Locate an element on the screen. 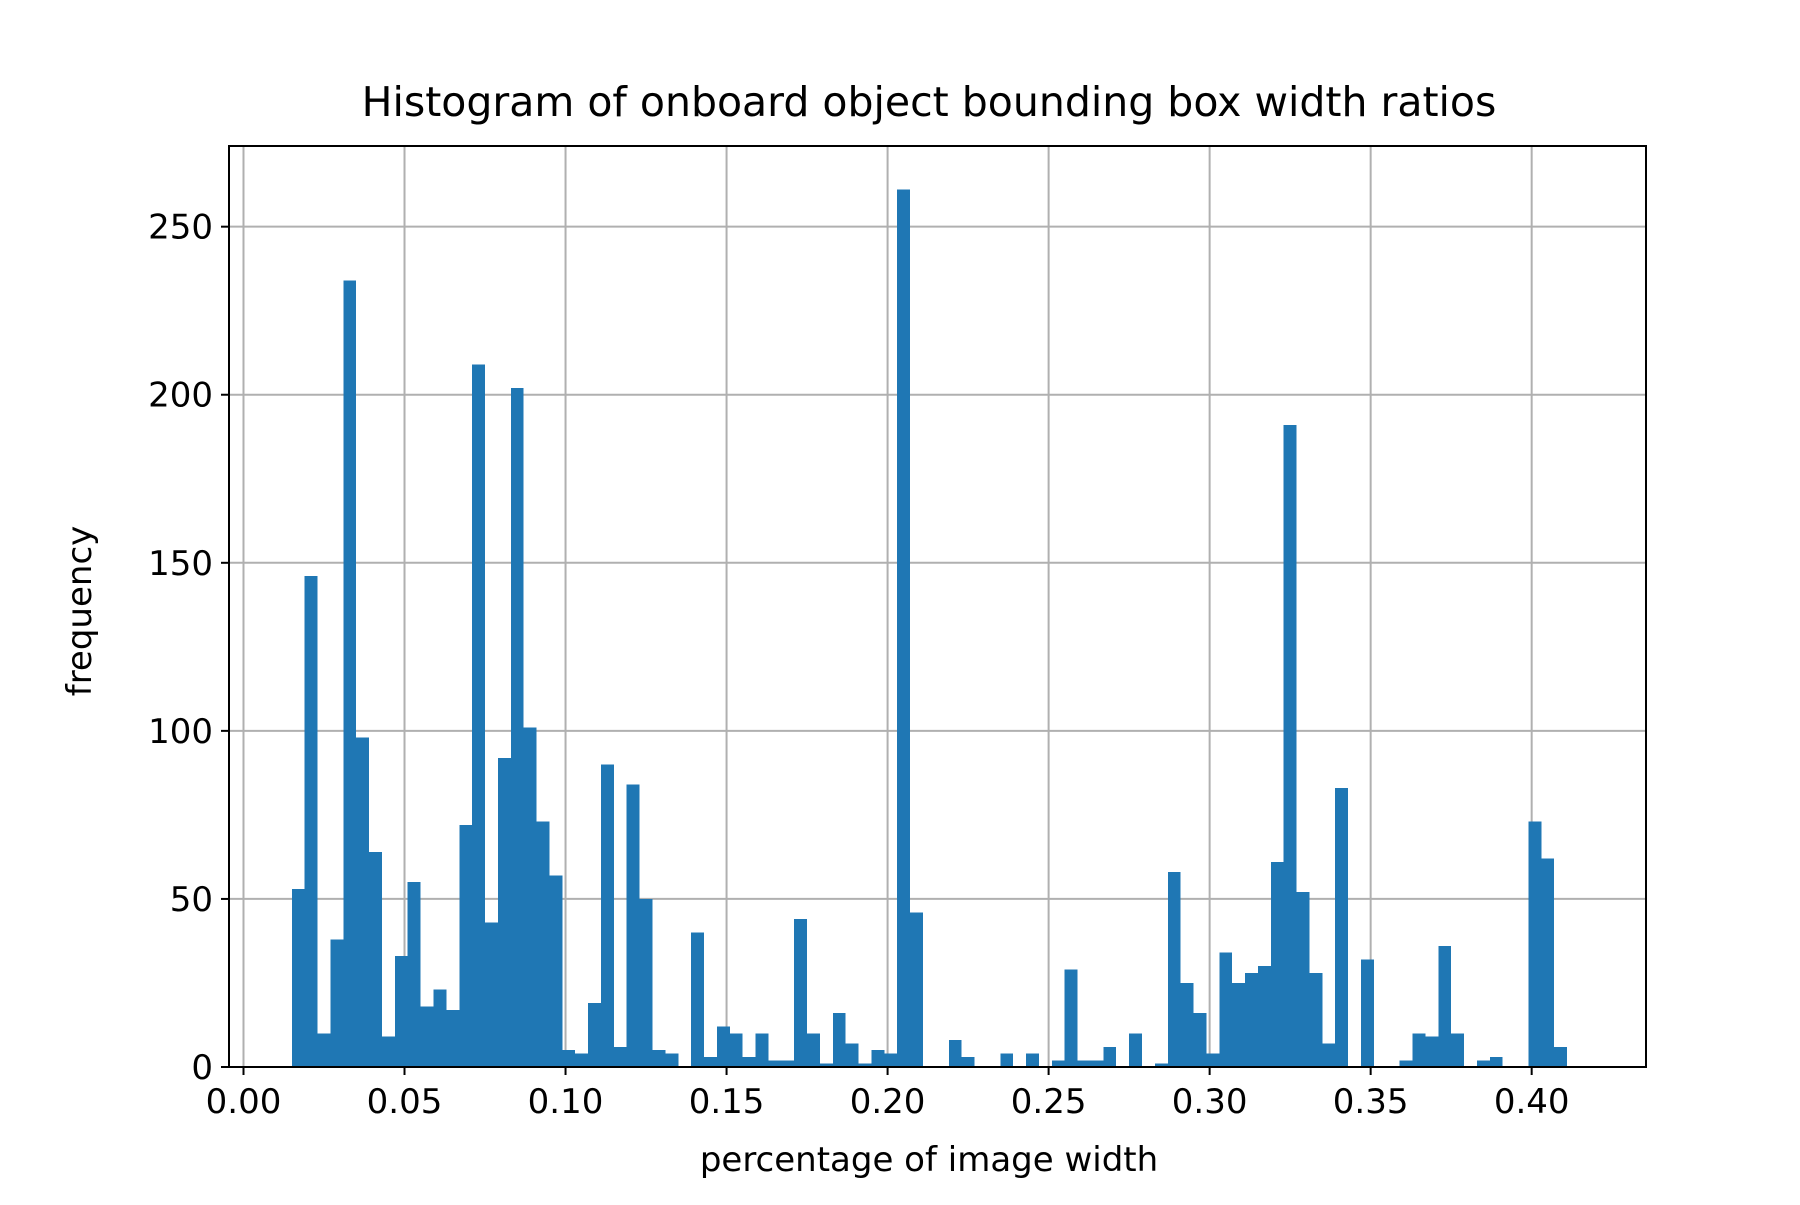 Image resolution: width=1800 pixels, height=1205 pixels. y-tick-label: 200 is located at coordinates (180, 396).